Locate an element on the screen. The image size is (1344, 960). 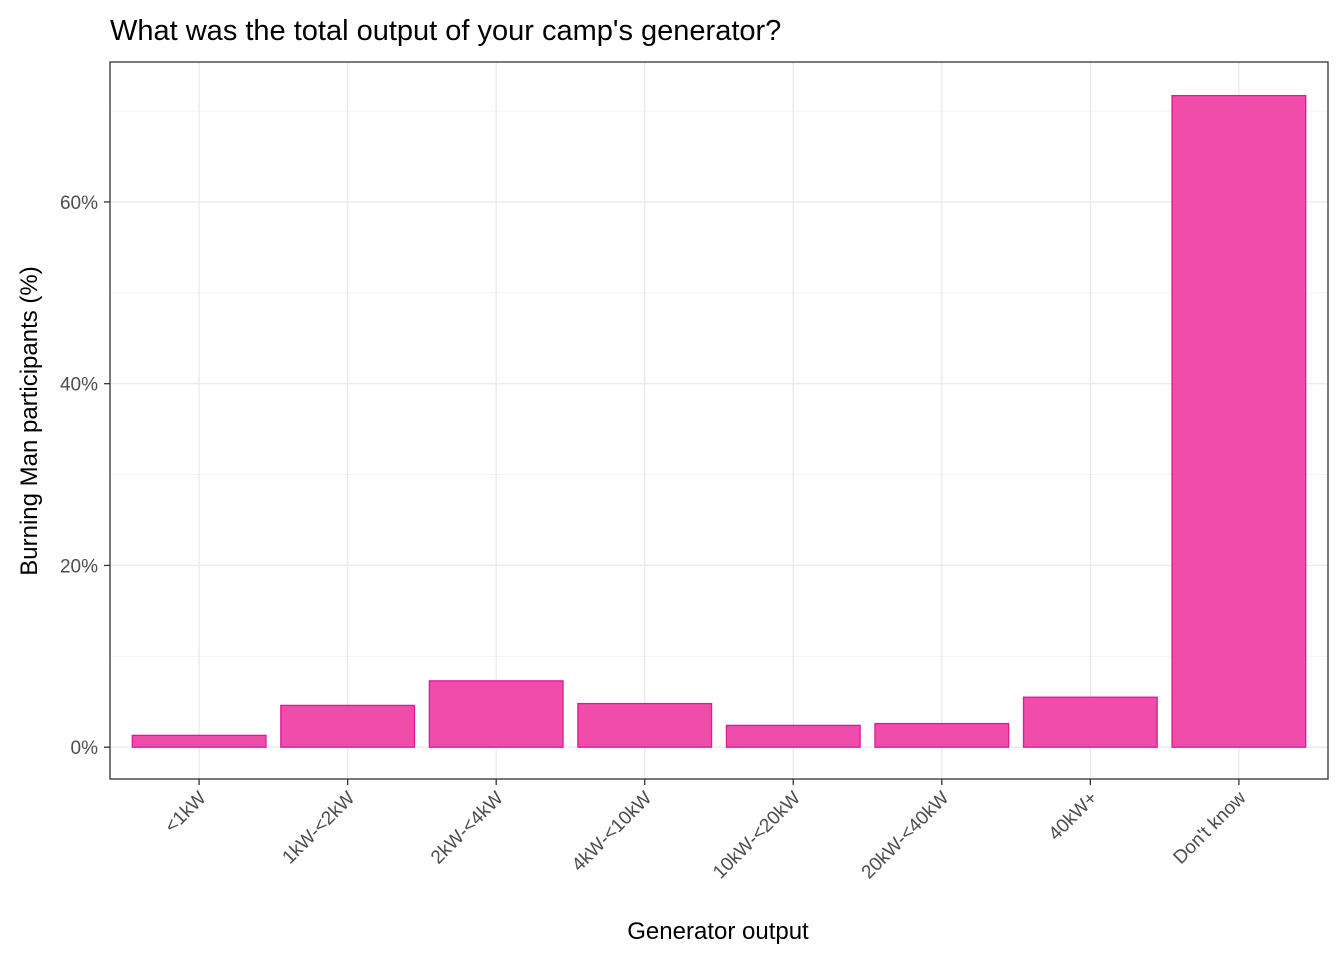
y-axis-title: Burning Man participants (%) is located at coordinates (29, 420).